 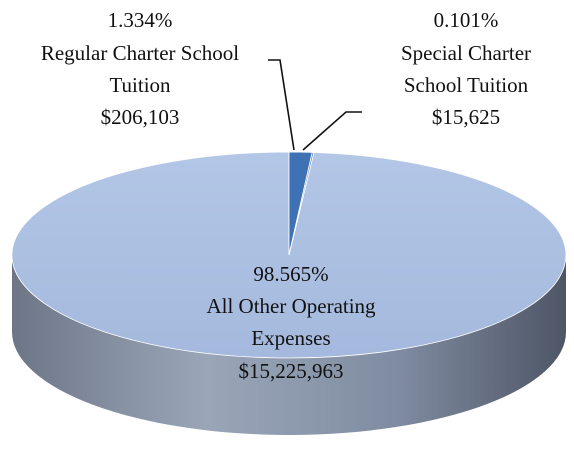 I want to click on label-other-name-line2: Expenses, so click(x=290, y=338).